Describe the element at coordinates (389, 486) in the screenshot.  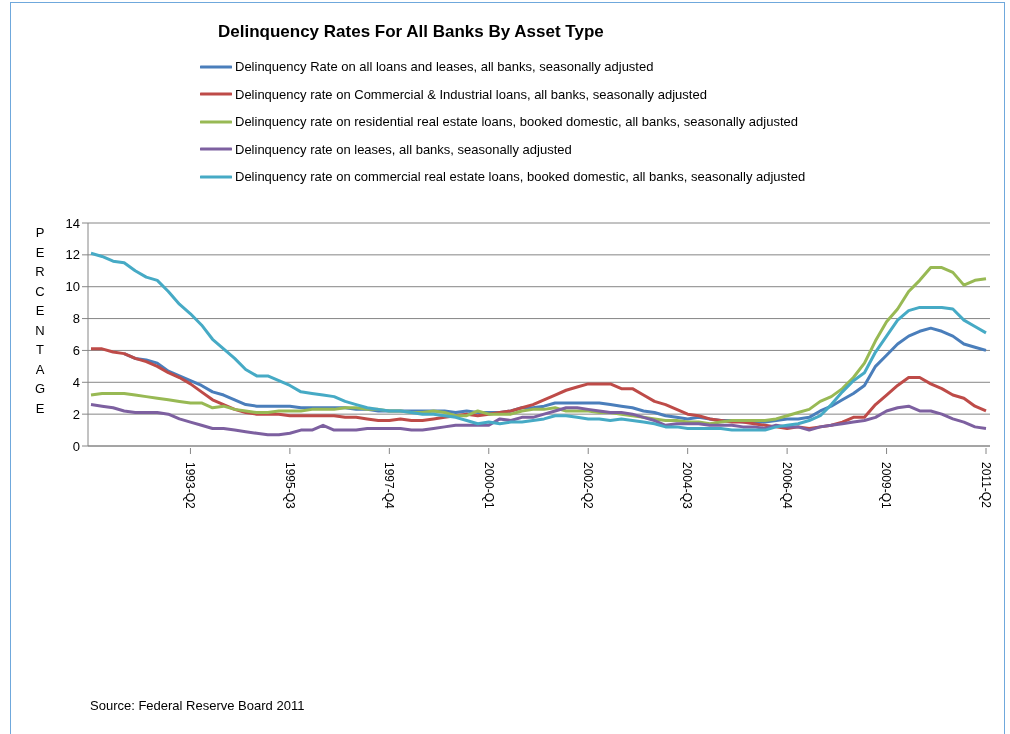
I see `x-tick-label: 1997-Q4` at that location.